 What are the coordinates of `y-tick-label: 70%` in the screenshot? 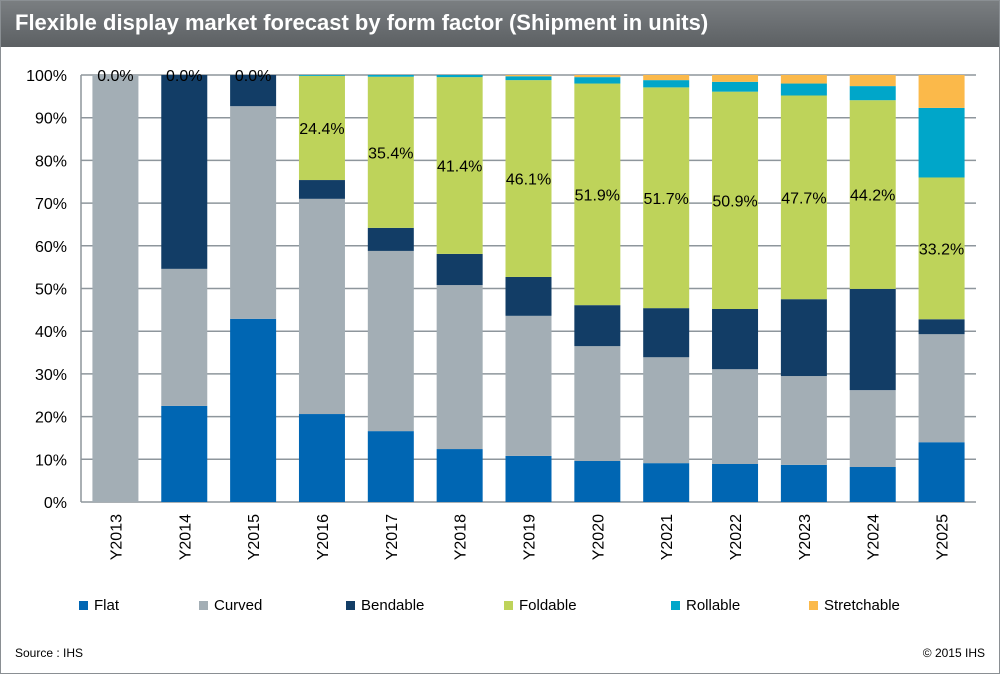 It's located at (51, 204).